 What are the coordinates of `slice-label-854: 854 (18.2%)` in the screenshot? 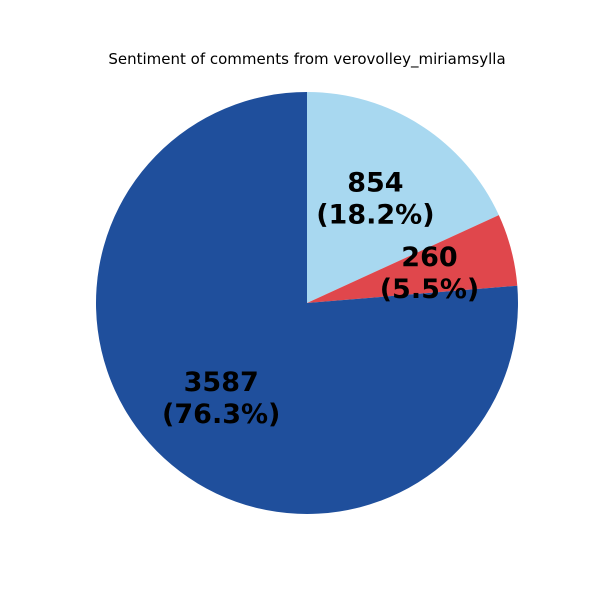 It's located at (375, 198).